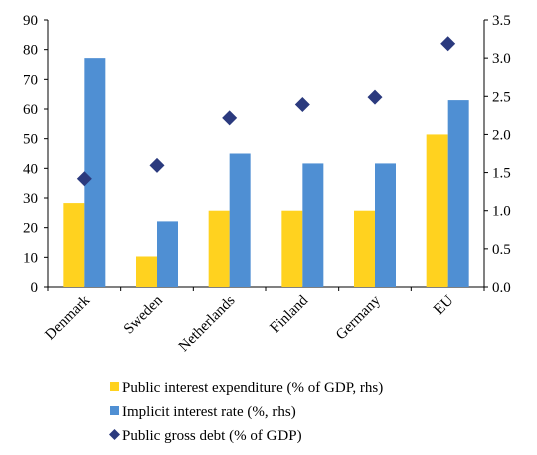 This screenshot has width=537, height=455. I want to click on left-tick-label: 60, so click(30, 110).